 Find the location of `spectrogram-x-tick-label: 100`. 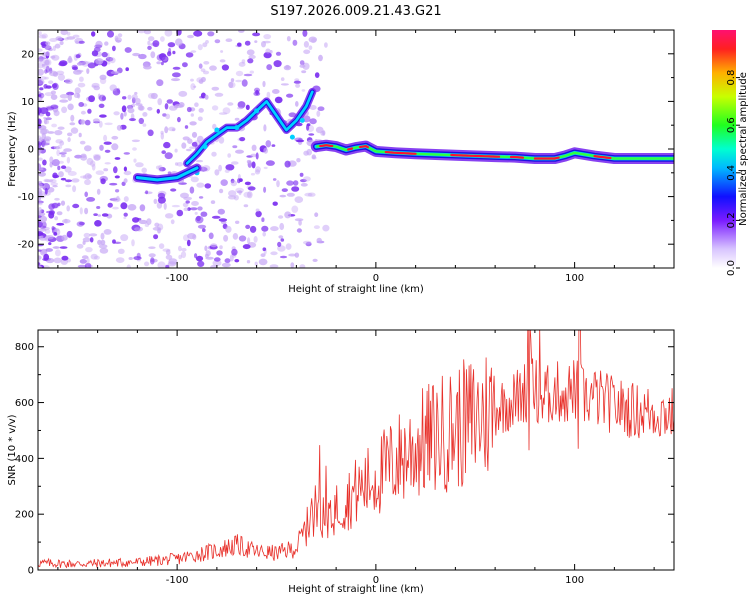

spectrogram-x-tick-label: 100 is located at coordinates (574, 278).